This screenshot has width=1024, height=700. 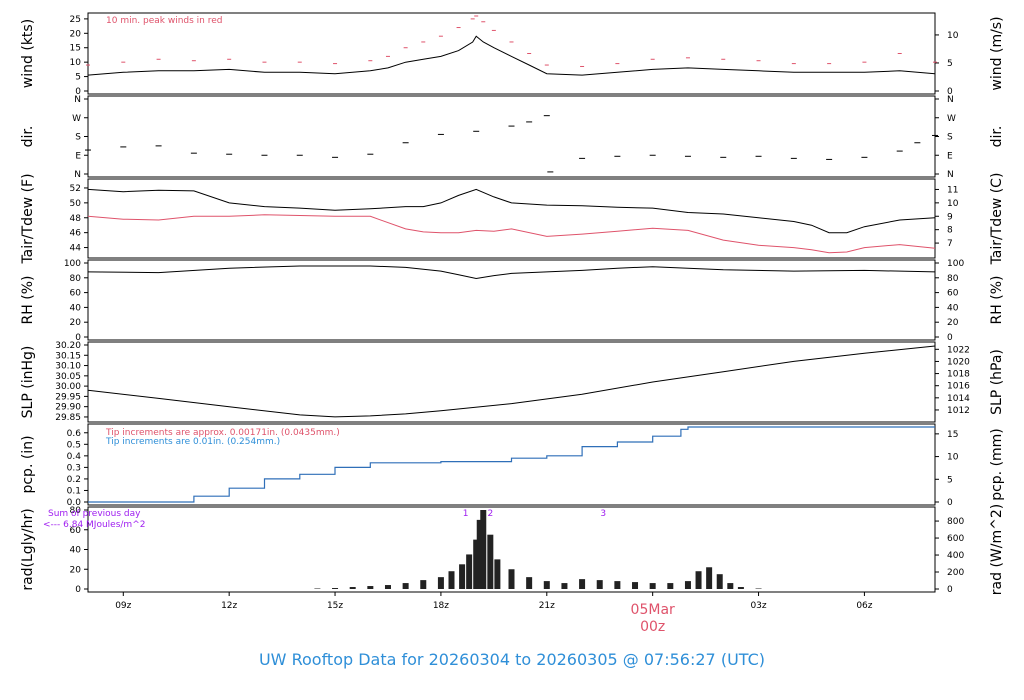 What do you see at coordinates (958, 411) in the screenshot?
I see `y-tick-label-right: 1012` at bounding box center [958, 411].